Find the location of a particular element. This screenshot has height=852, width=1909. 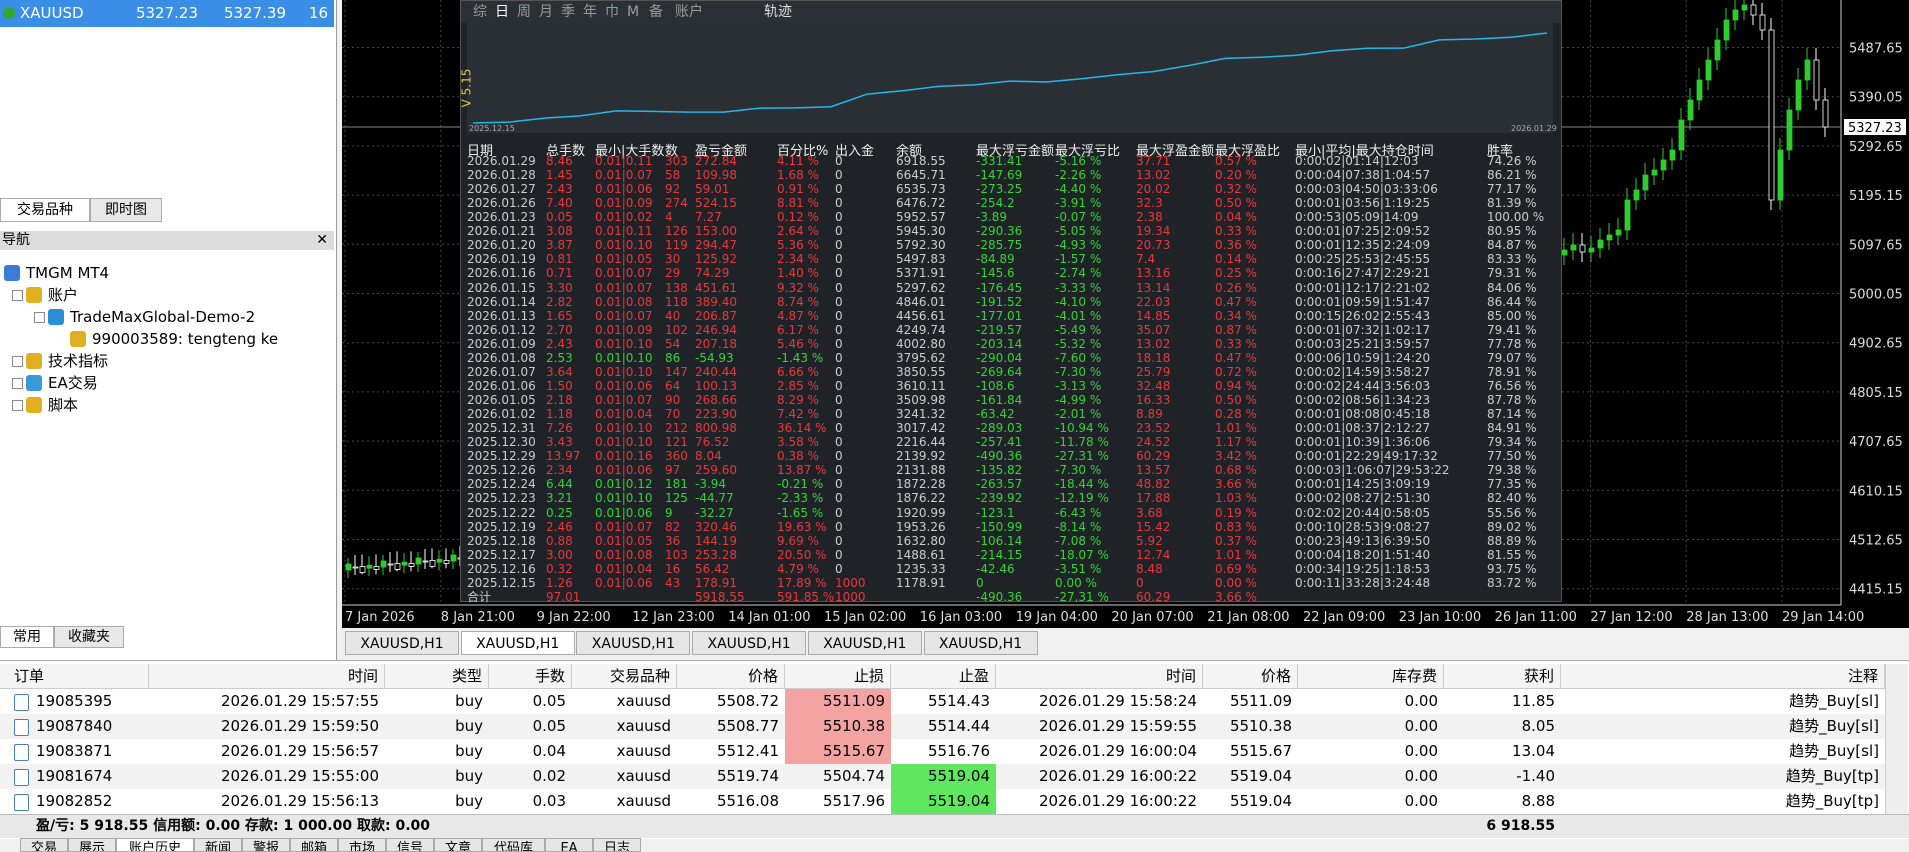

bottom-tab: 新闻 is located at coordinates (218, 845).